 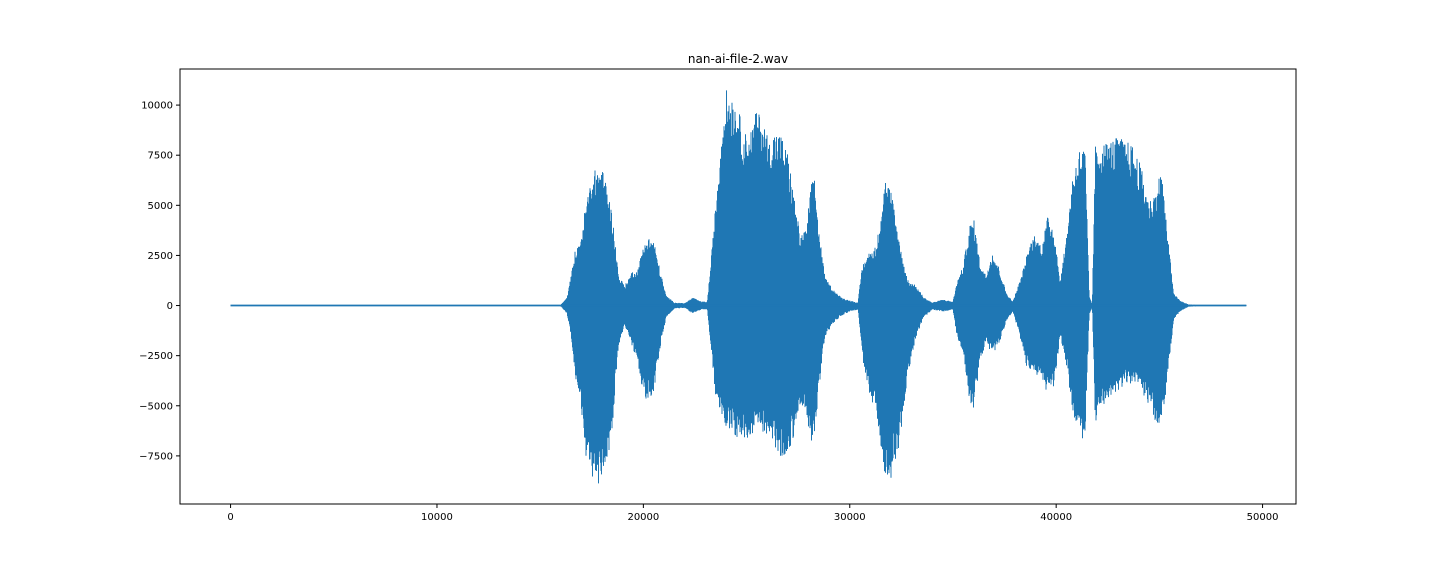 What do you see at coordinates (170, 306) in the screenshot?
I see `y-tick-label: 0` at bounding box center [170, 306].